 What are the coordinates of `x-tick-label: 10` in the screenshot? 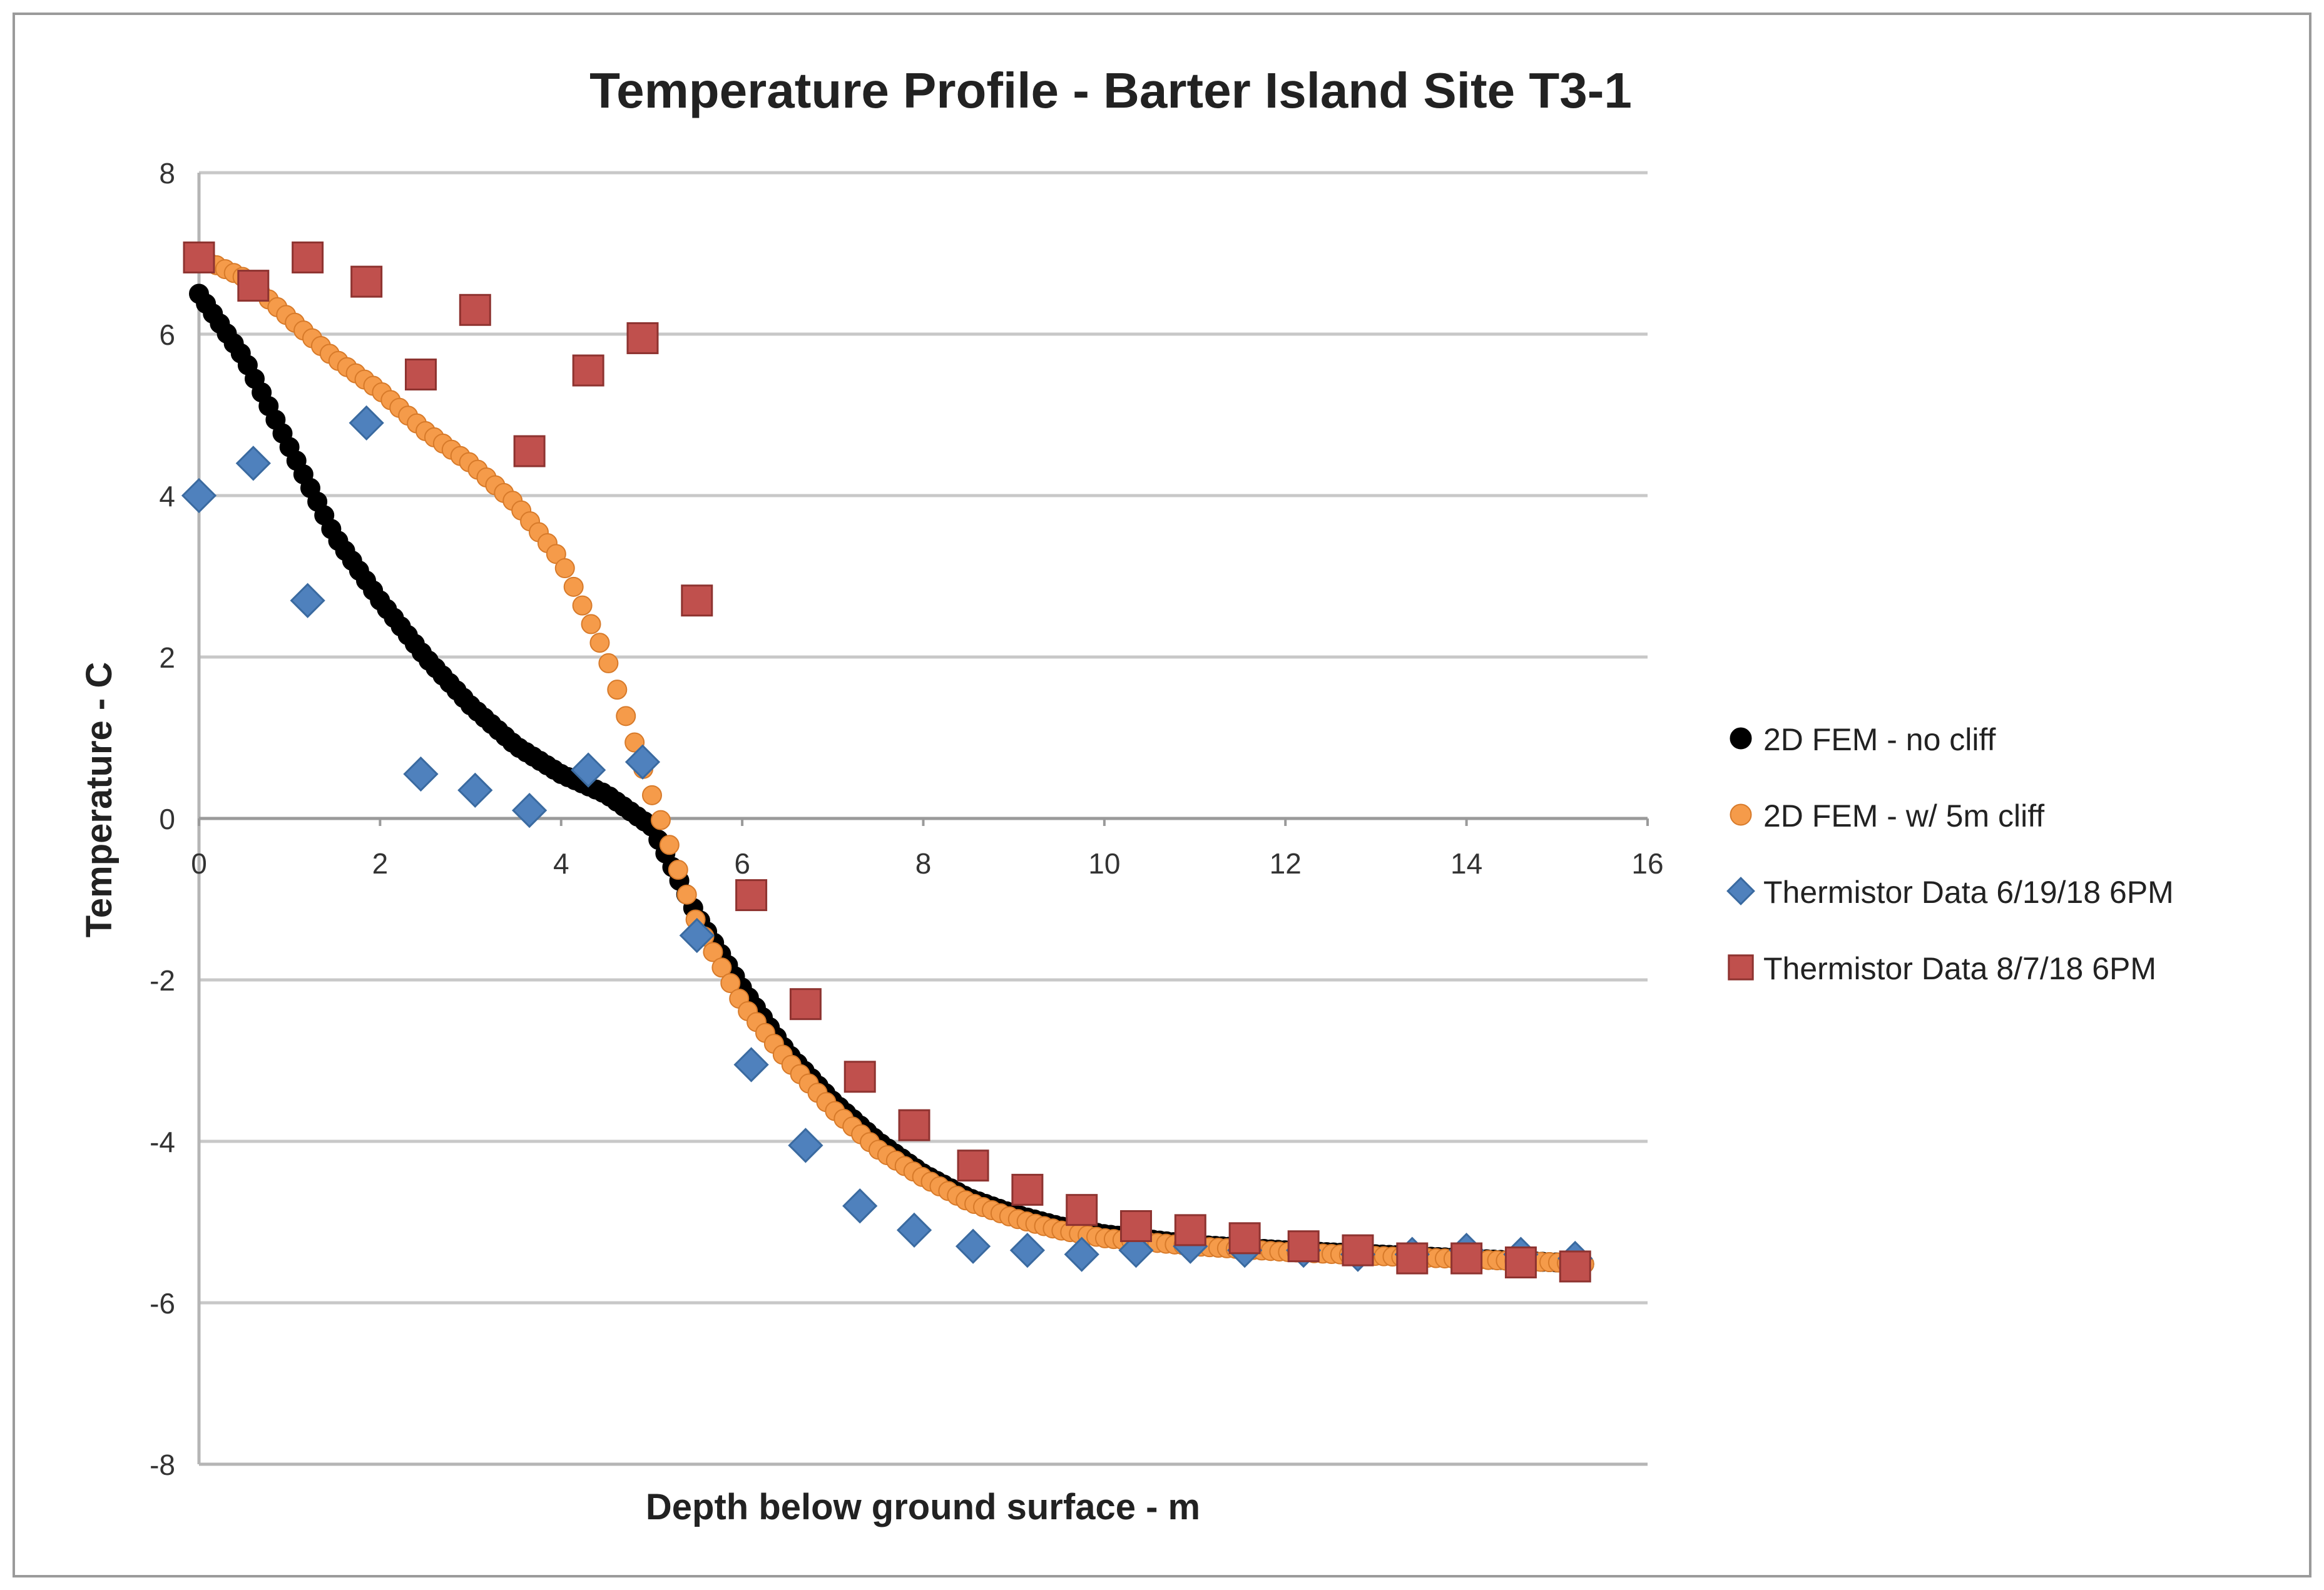 It's located at (1104, 863).